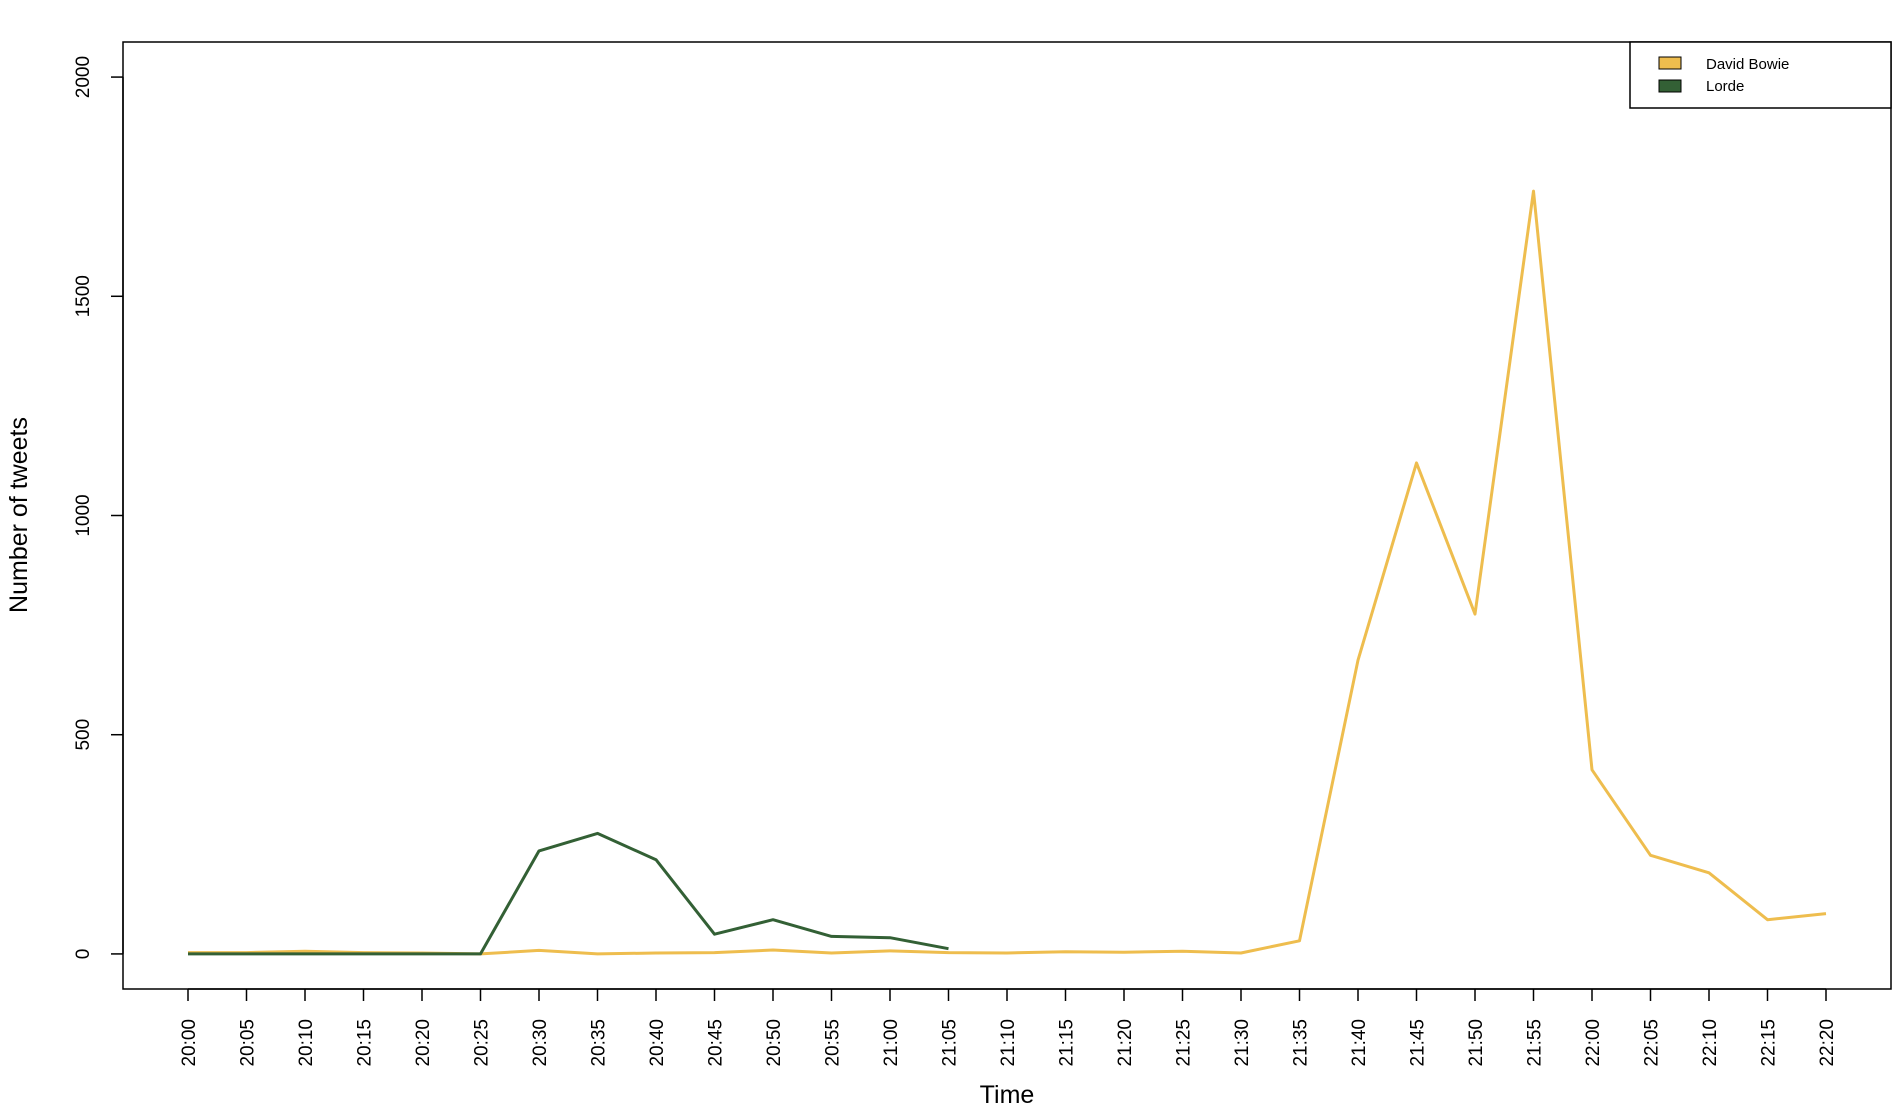 The height and width of the screenshot is (1117, 1896). What do you see at coordinates (1242, 1043) in the screenshot?
I see `x-tick-label-21-30: 21:30` at bounding box center [1242, 1043].